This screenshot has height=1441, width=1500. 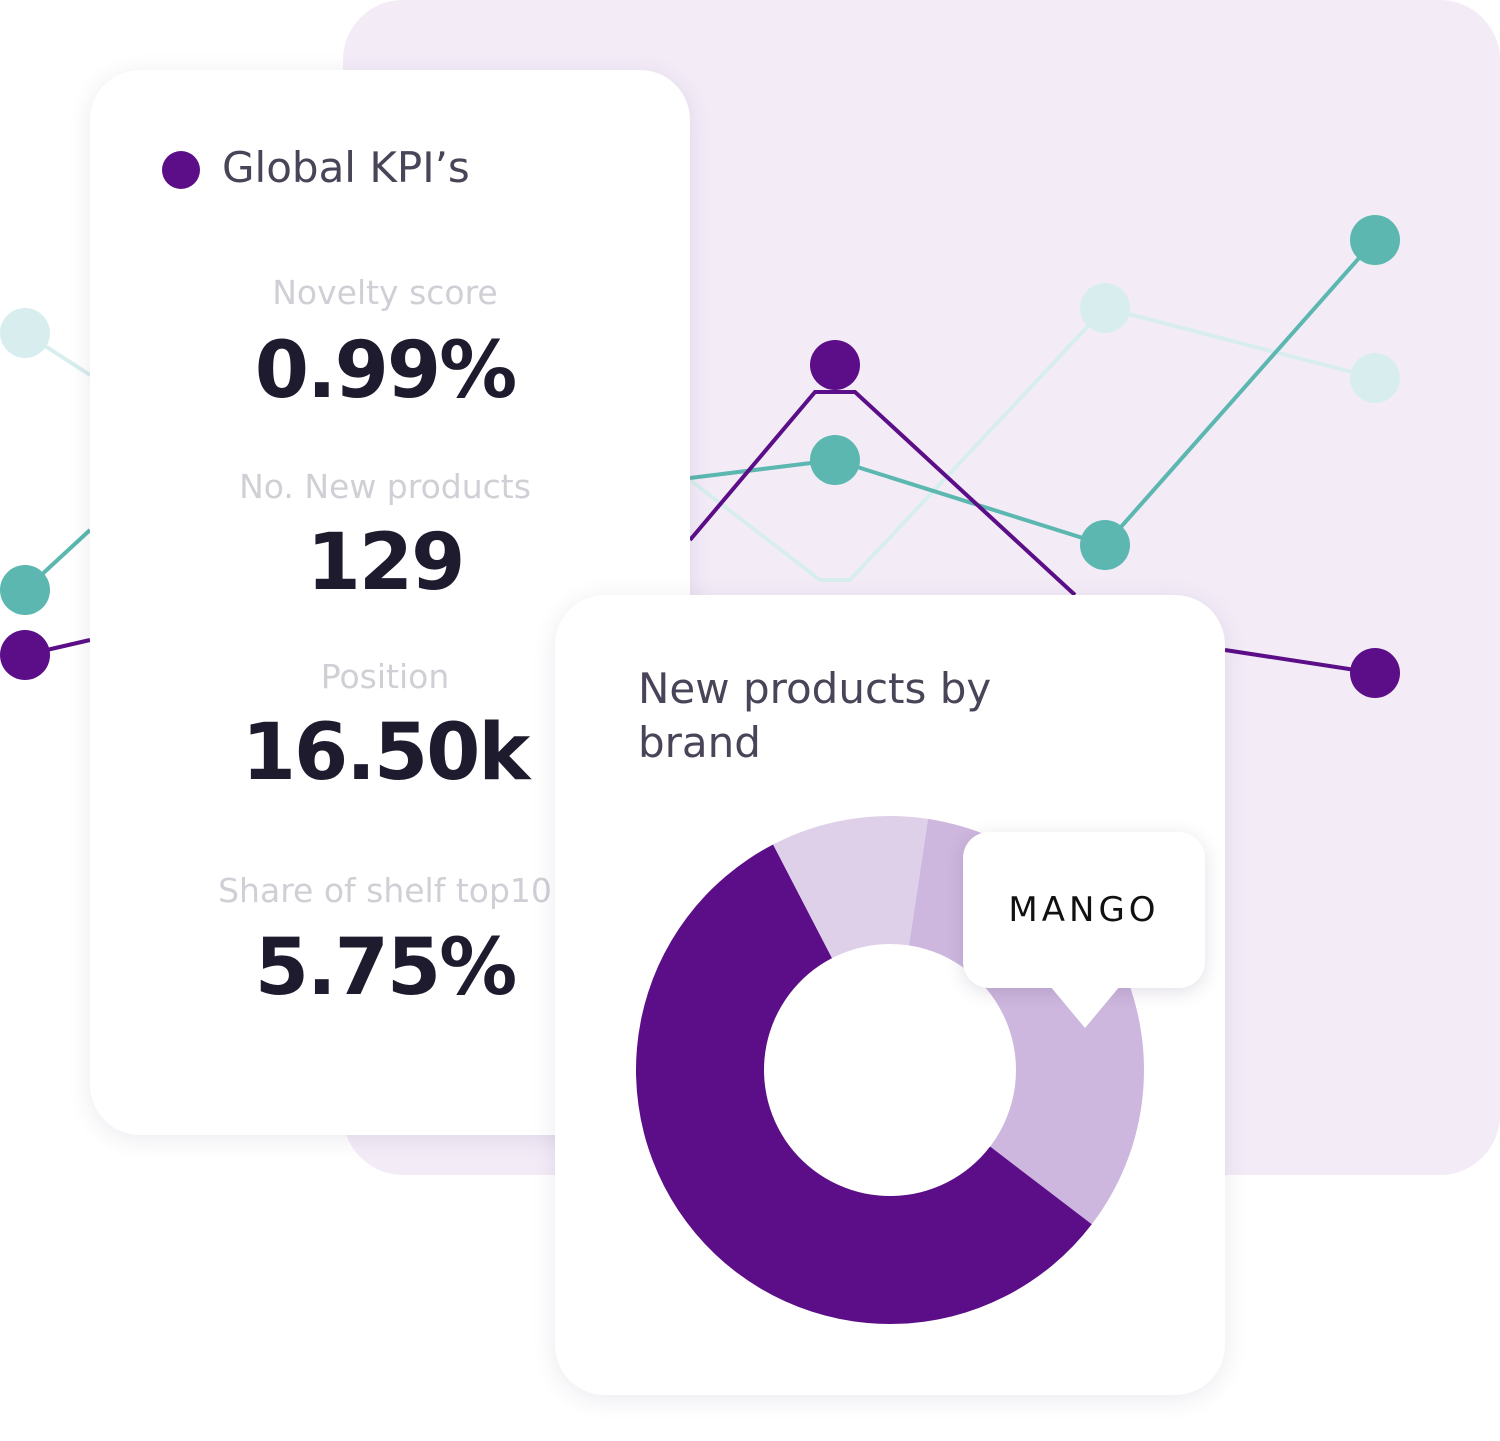 What do you see at coordinates (385, 486) in the screenshot?
I see `kpi-label: No. New products` at bounding box center [385, 486].